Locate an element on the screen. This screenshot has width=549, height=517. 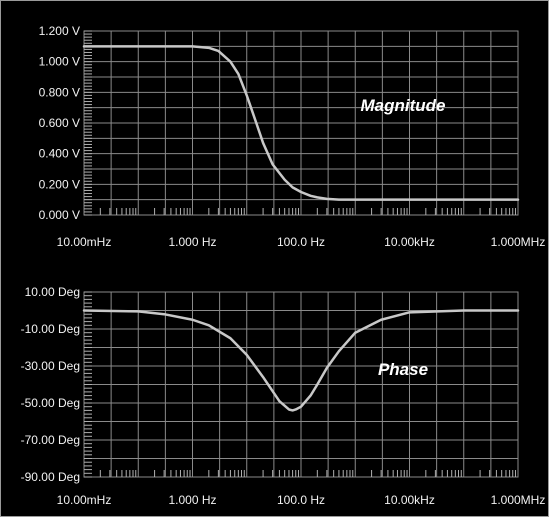
phase-ytick-label: -50.00 Deg is located at coordinates (50, 403).